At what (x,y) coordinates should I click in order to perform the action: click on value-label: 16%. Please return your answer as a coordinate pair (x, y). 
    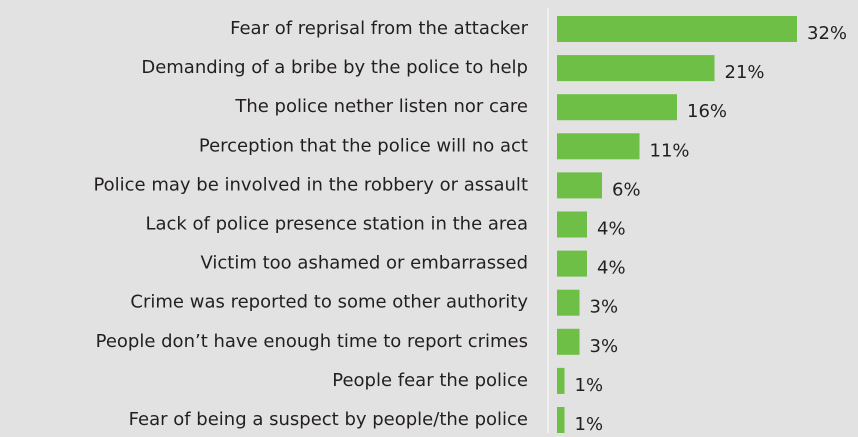
    Looking at the image, I should click on (707, 111).